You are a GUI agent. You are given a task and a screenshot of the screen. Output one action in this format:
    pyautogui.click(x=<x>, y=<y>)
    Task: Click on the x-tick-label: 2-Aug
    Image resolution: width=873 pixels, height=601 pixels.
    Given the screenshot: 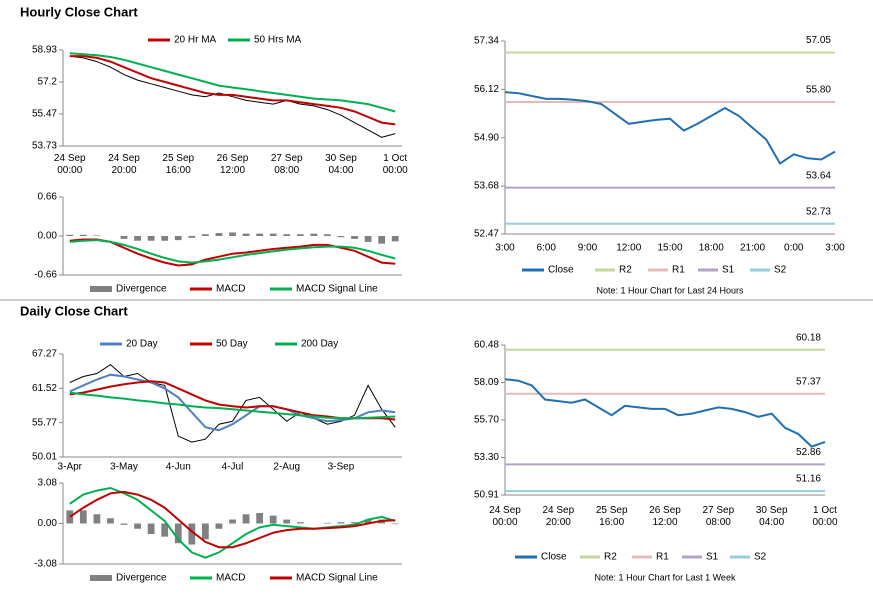 What is the action you would take?
    pyautogui.click(x=286, y=467)
    